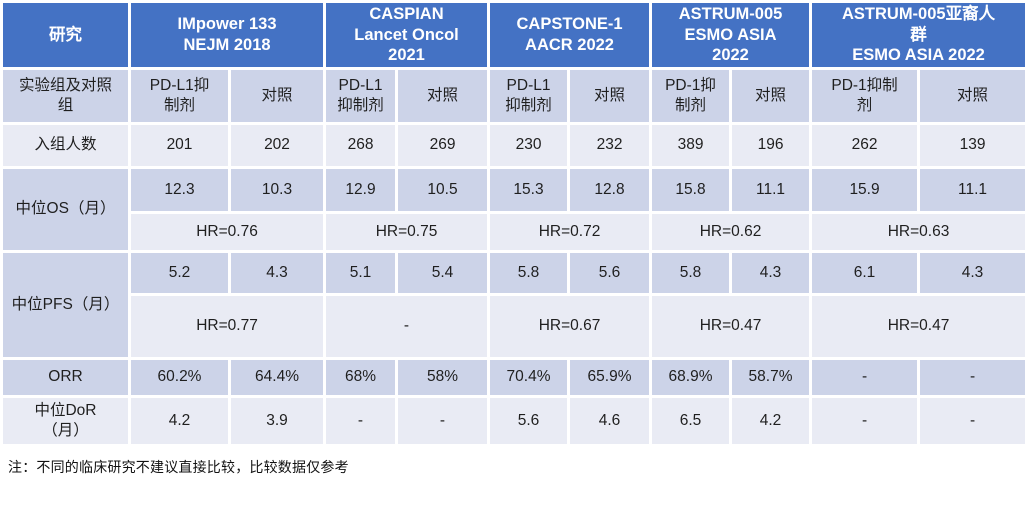 This screenshot has height=532, width=1025. I want to click on row-label-arms: 实验组及对照 组, so click(65, 95).